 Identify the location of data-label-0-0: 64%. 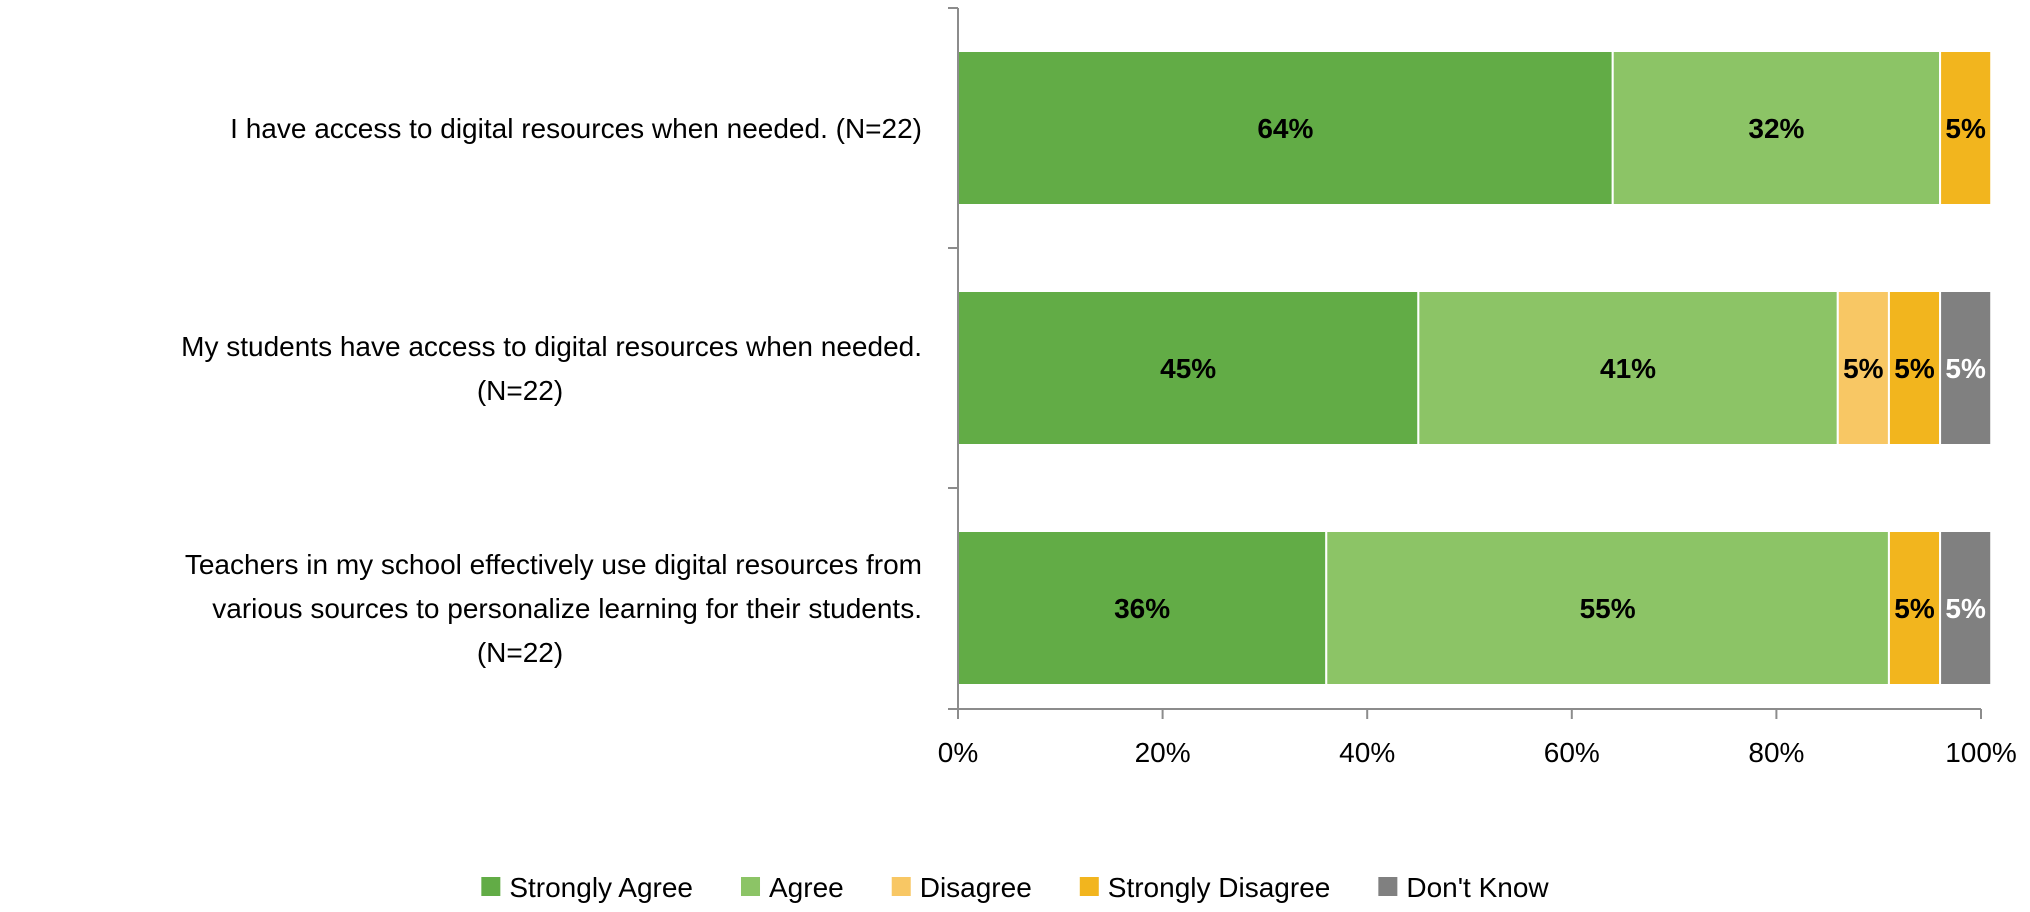
(1285, 128).